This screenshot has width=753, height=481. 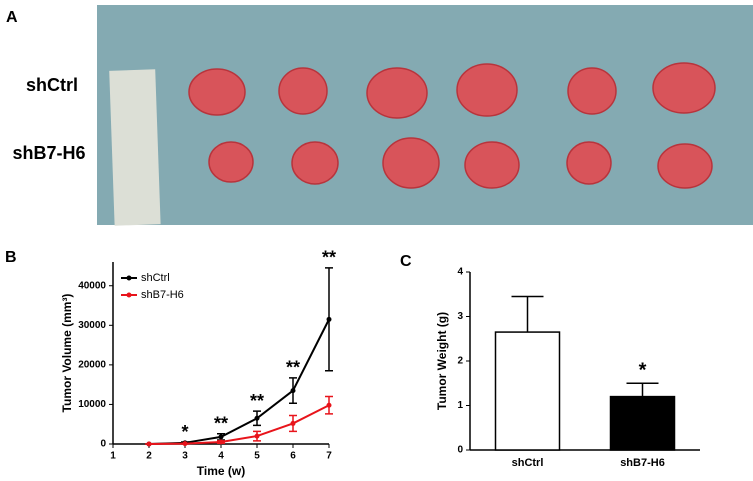 I want to click on x-tick-label: 6, so click(x=293, y=456).